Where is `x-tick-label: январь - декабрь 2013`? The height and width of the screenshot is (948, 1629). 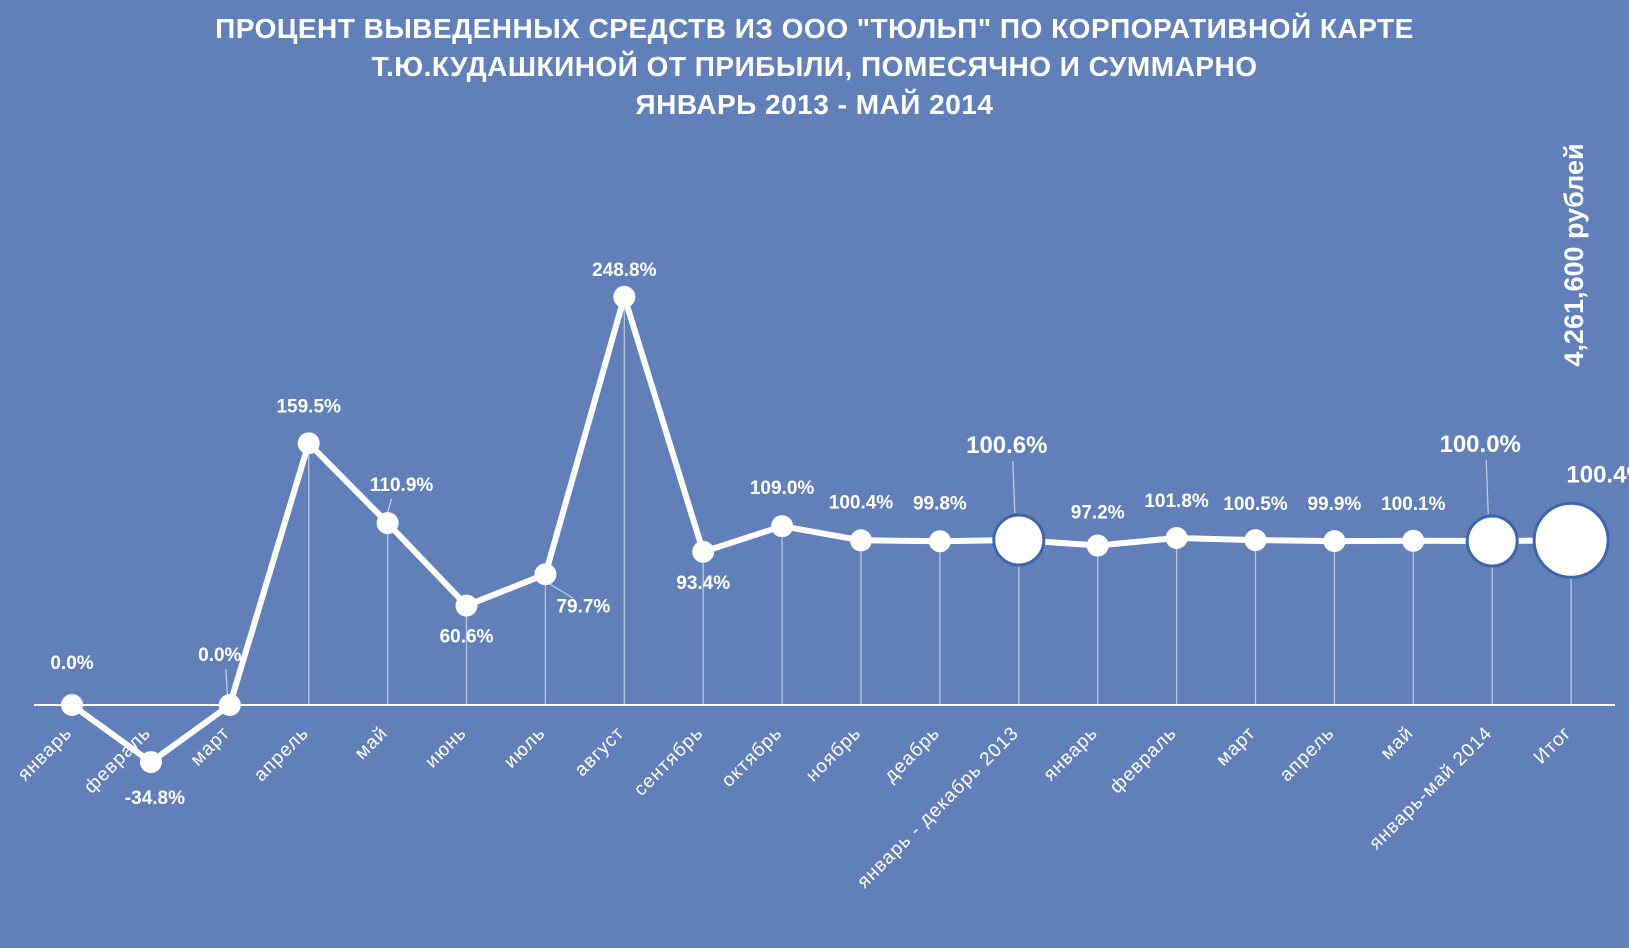 x-tick-label: январь - декабрь 2013 is located at coordinates (938, 808).